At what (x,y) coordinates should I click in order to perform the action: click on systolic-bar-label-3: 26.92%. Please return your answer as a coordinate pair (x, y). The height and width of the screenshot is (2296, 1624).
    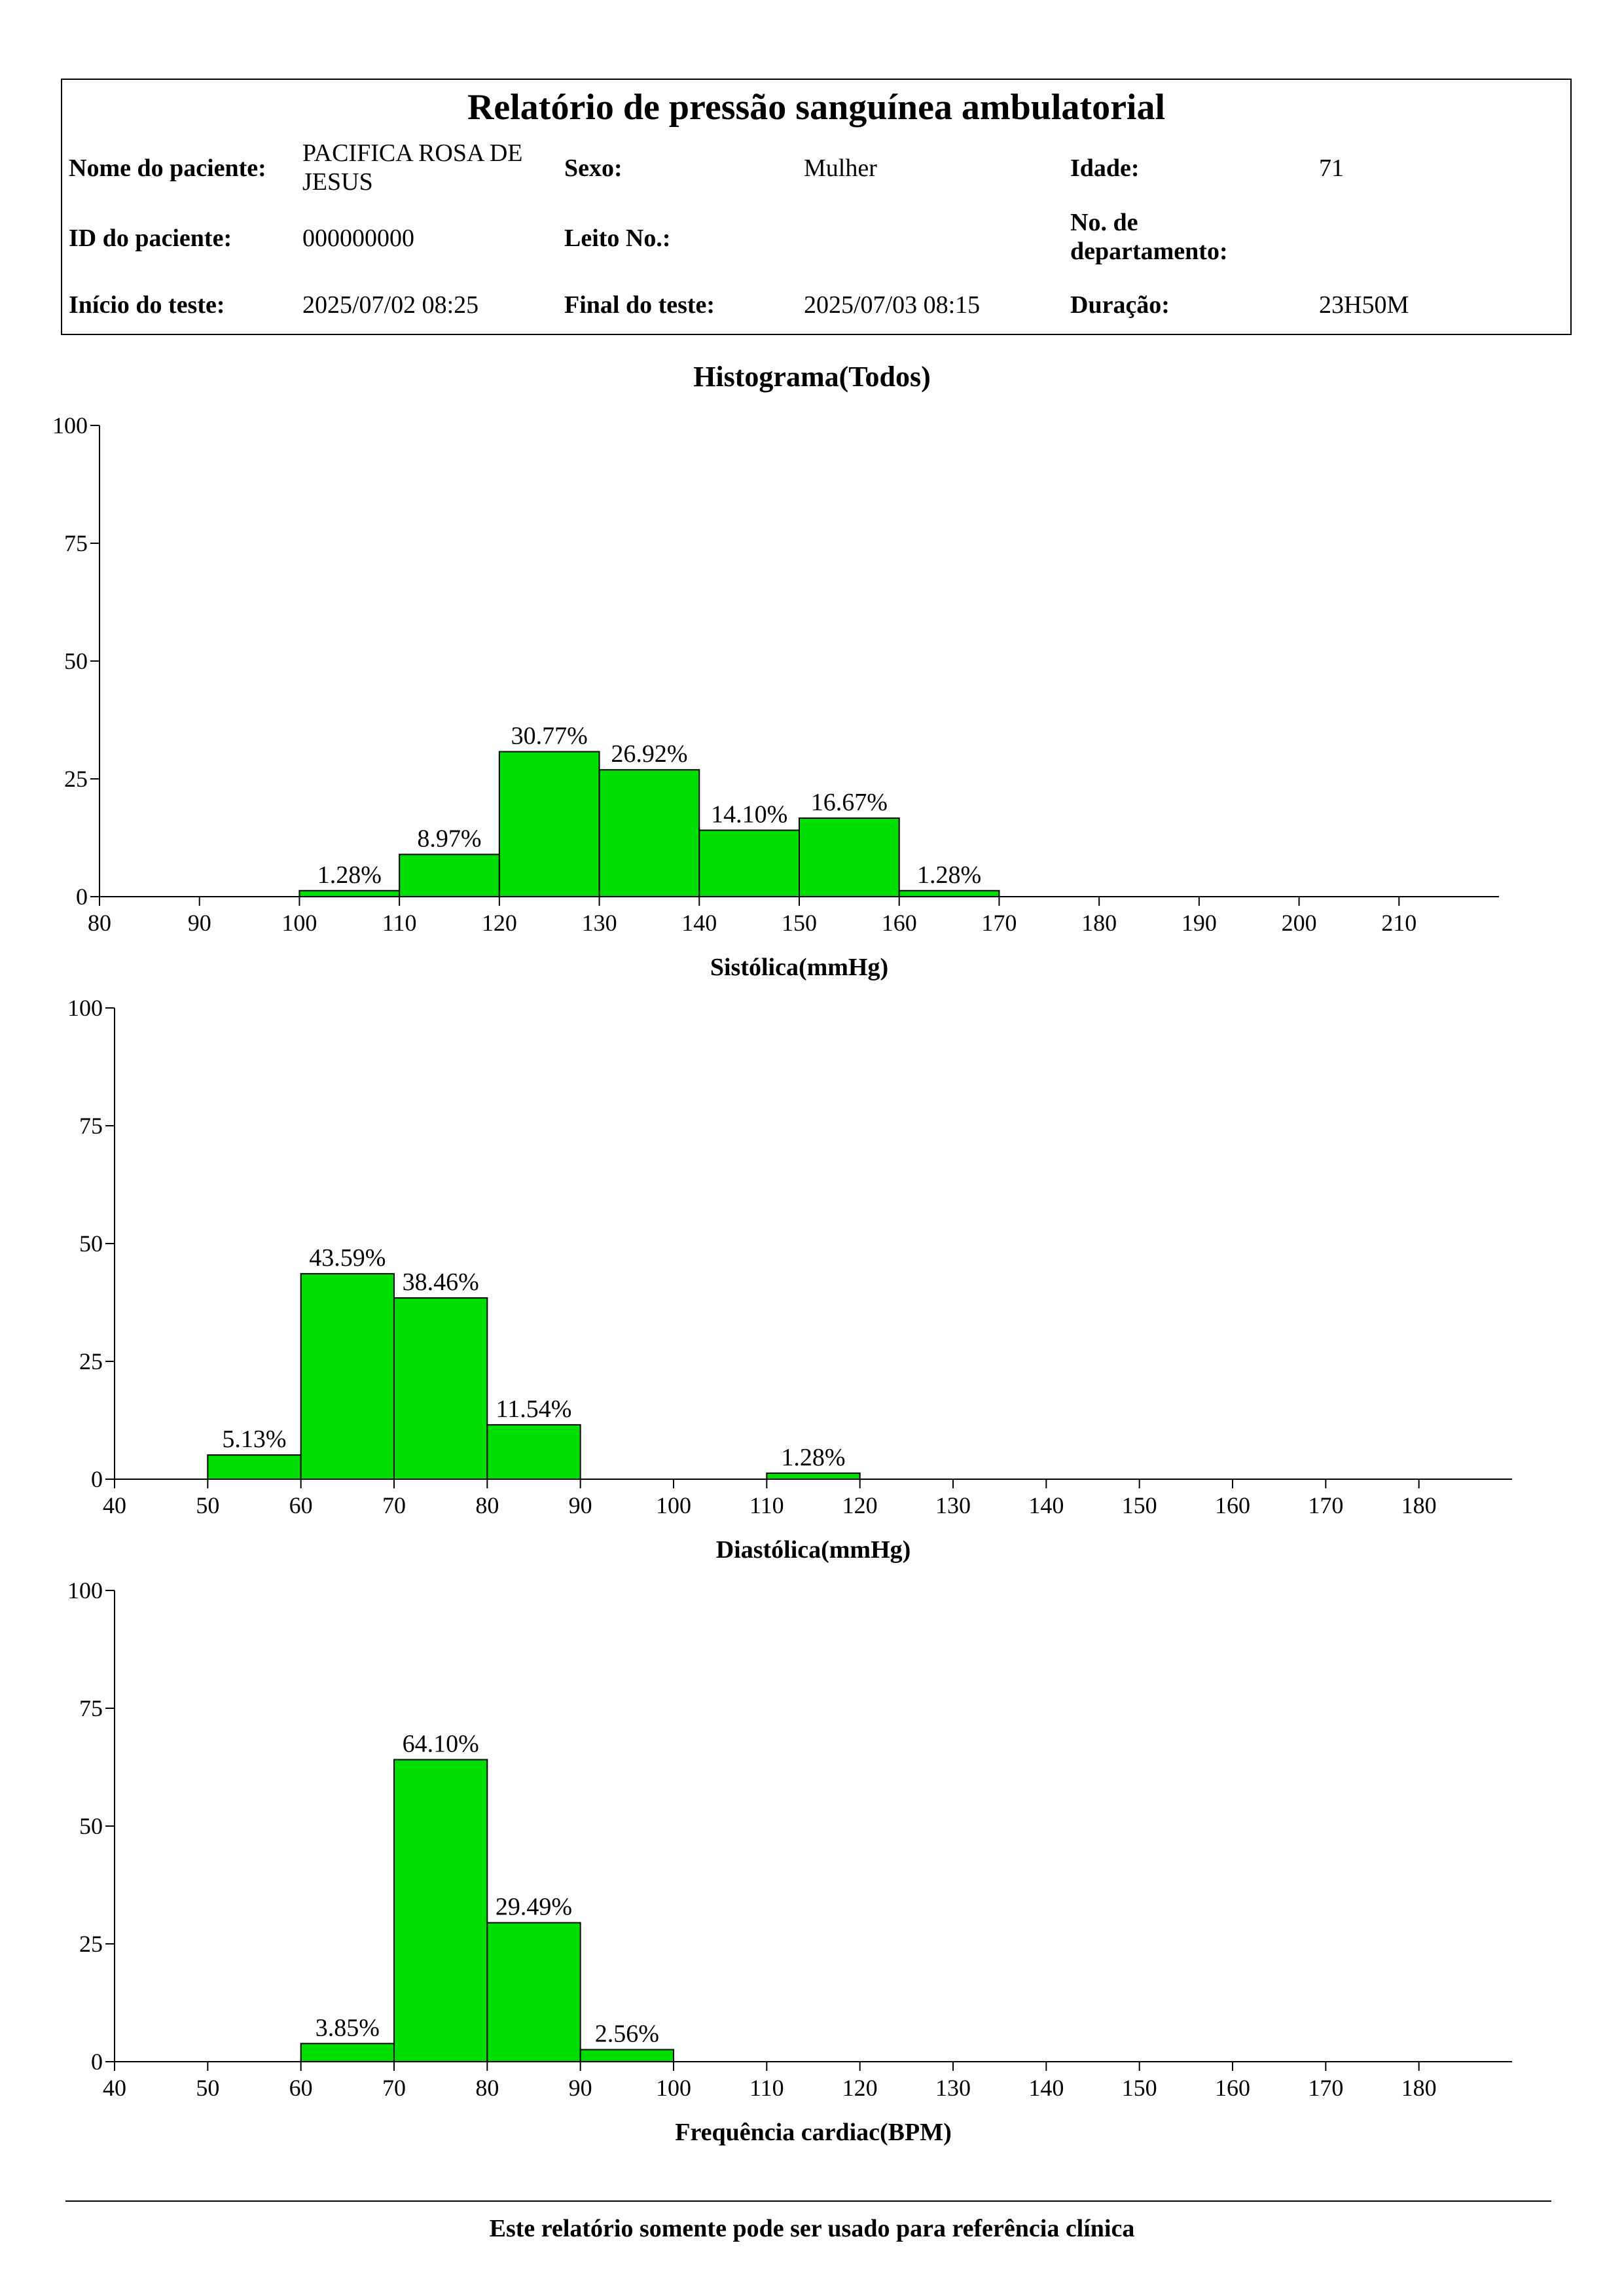
    Looking at the image, I should click on (649, 754).